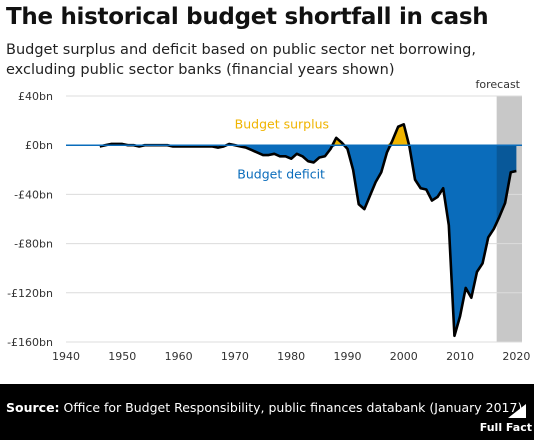 This screenshot has width=534, height=440. What do you see at coordinates (122, 356) in the screenshot?
I see `x-tick-label: 1950` at bounding box center [122, 356].